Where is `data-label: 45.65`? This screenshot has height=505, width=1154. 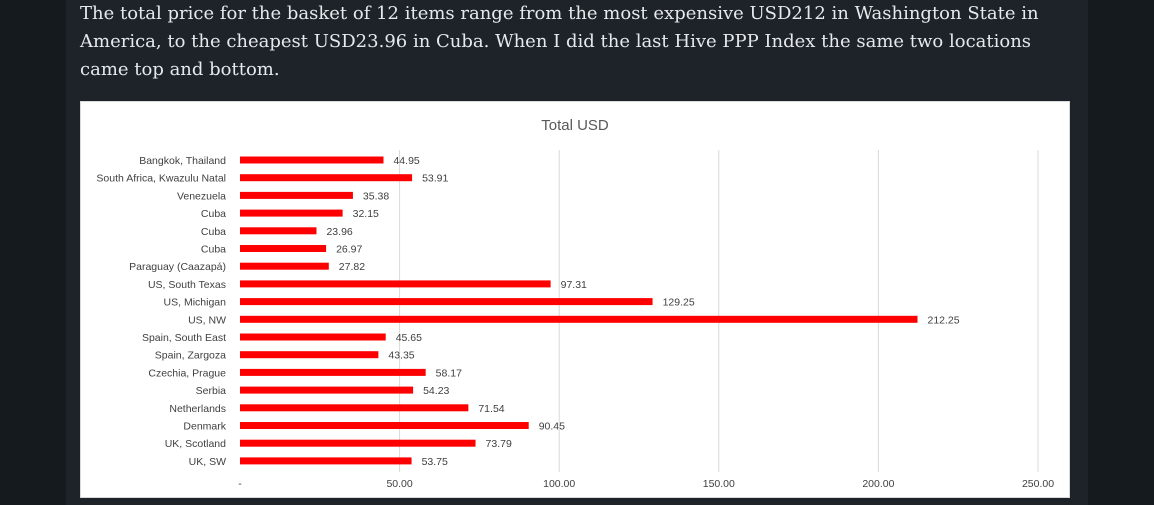
data-label: 45.65 is located at coordinates (409, 338).